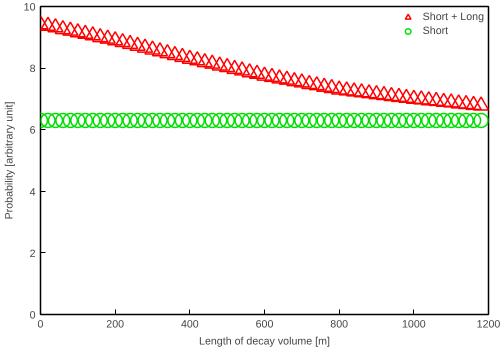 The width and height of the screenshot is (500, 350). Describe the element at coordinates (30, 8) in the screenshot. I see `y-tick-label: 10` at that location.